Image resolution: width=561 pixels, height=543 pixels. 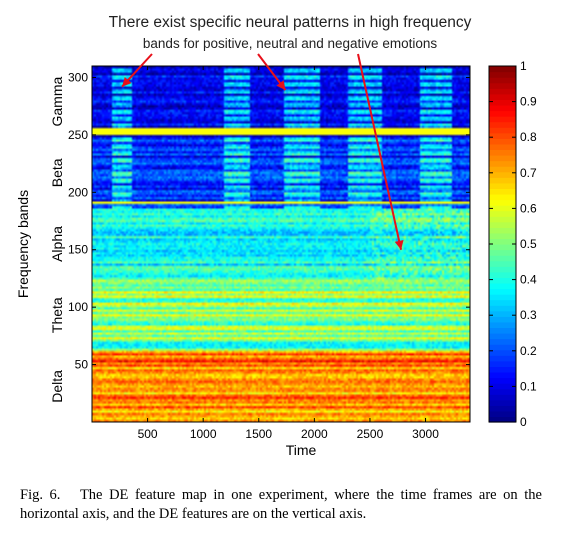 What do you see at coordinates (528, 208) in the screenshot?
I see `colorbar-tick-label: 0.6` at bounding box center [528, 208].